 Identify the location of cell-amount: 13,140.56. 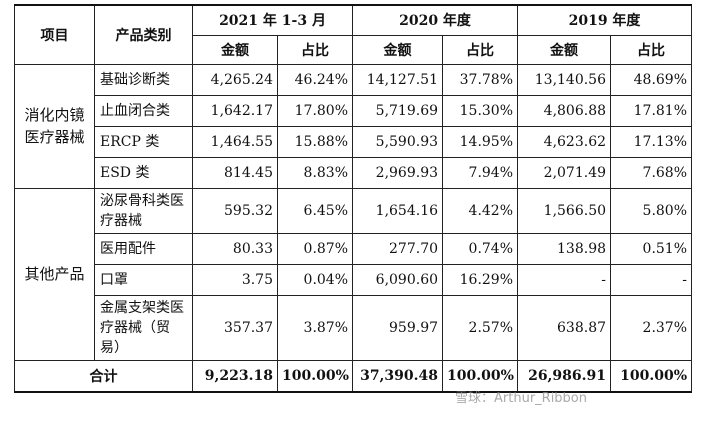
(564, 79).